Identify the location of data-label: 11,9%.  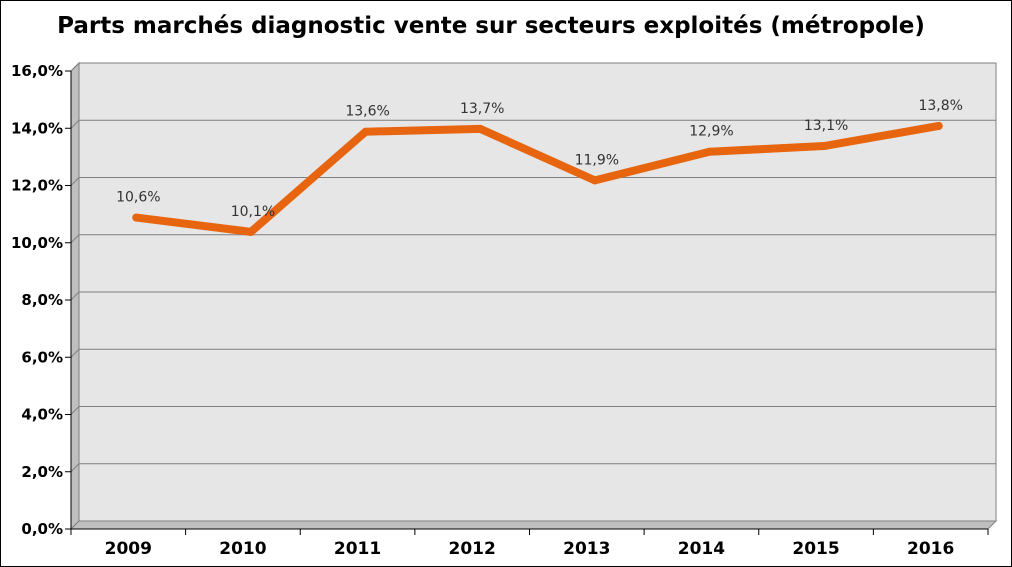
(597, 160).